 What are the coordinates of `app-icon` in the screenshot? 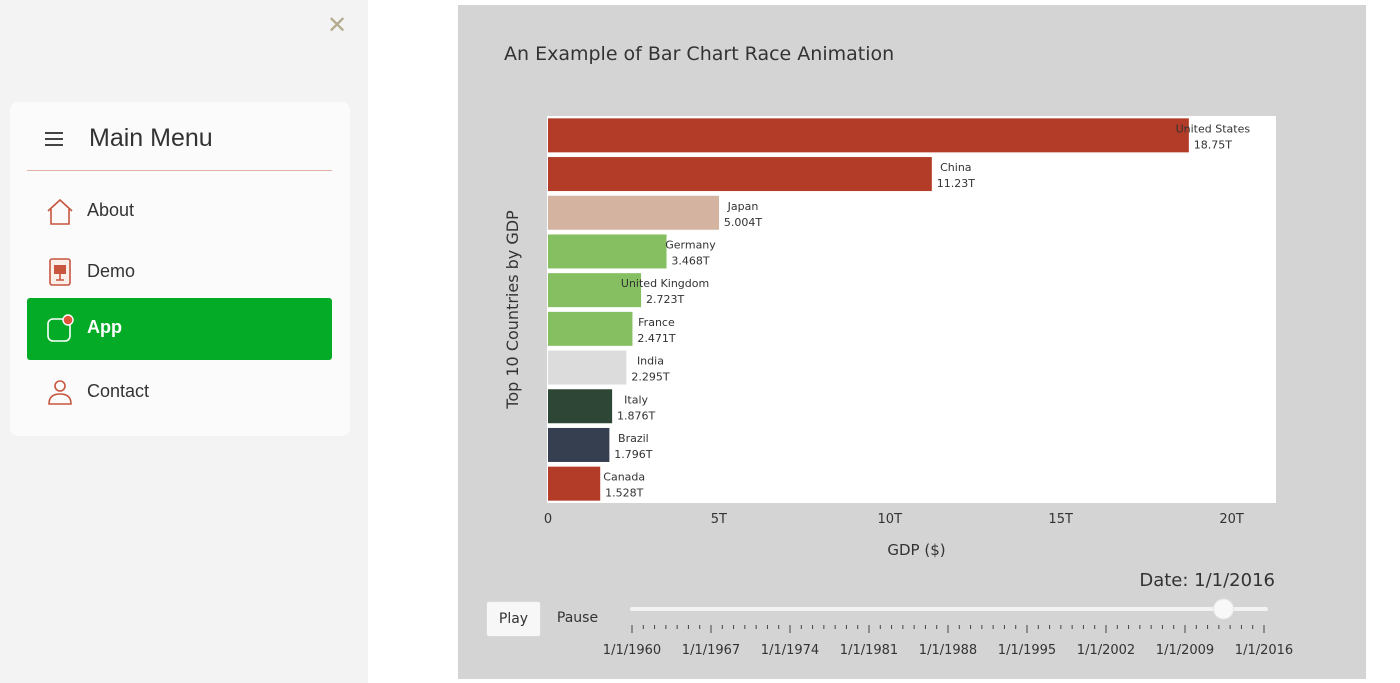 It's located at (60, 328).